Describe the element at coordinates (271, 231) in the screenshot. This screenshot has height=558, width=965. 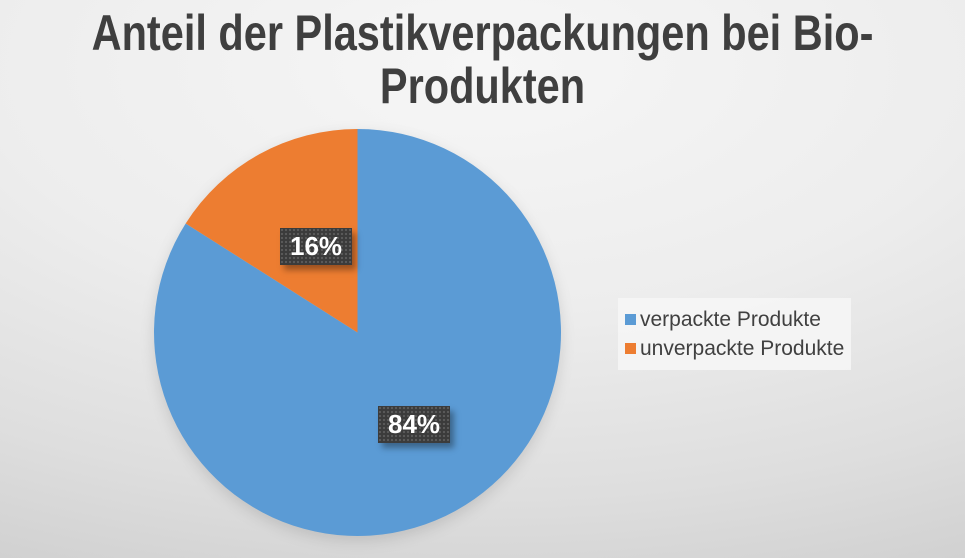
I see `pie-slice-unverpackte-Produkte` at that location.